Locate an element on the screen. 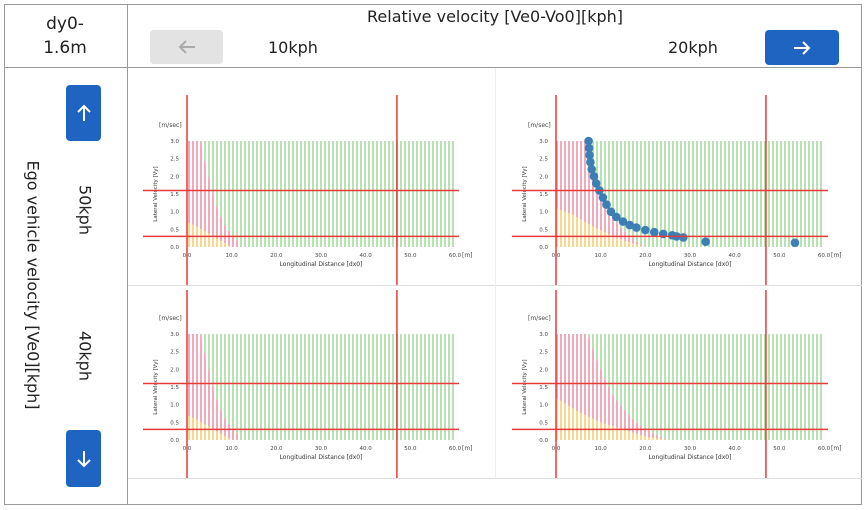 The width and height of the screenshot is (867, 510). arrow-up-icon is located at coordinates (83, 112).